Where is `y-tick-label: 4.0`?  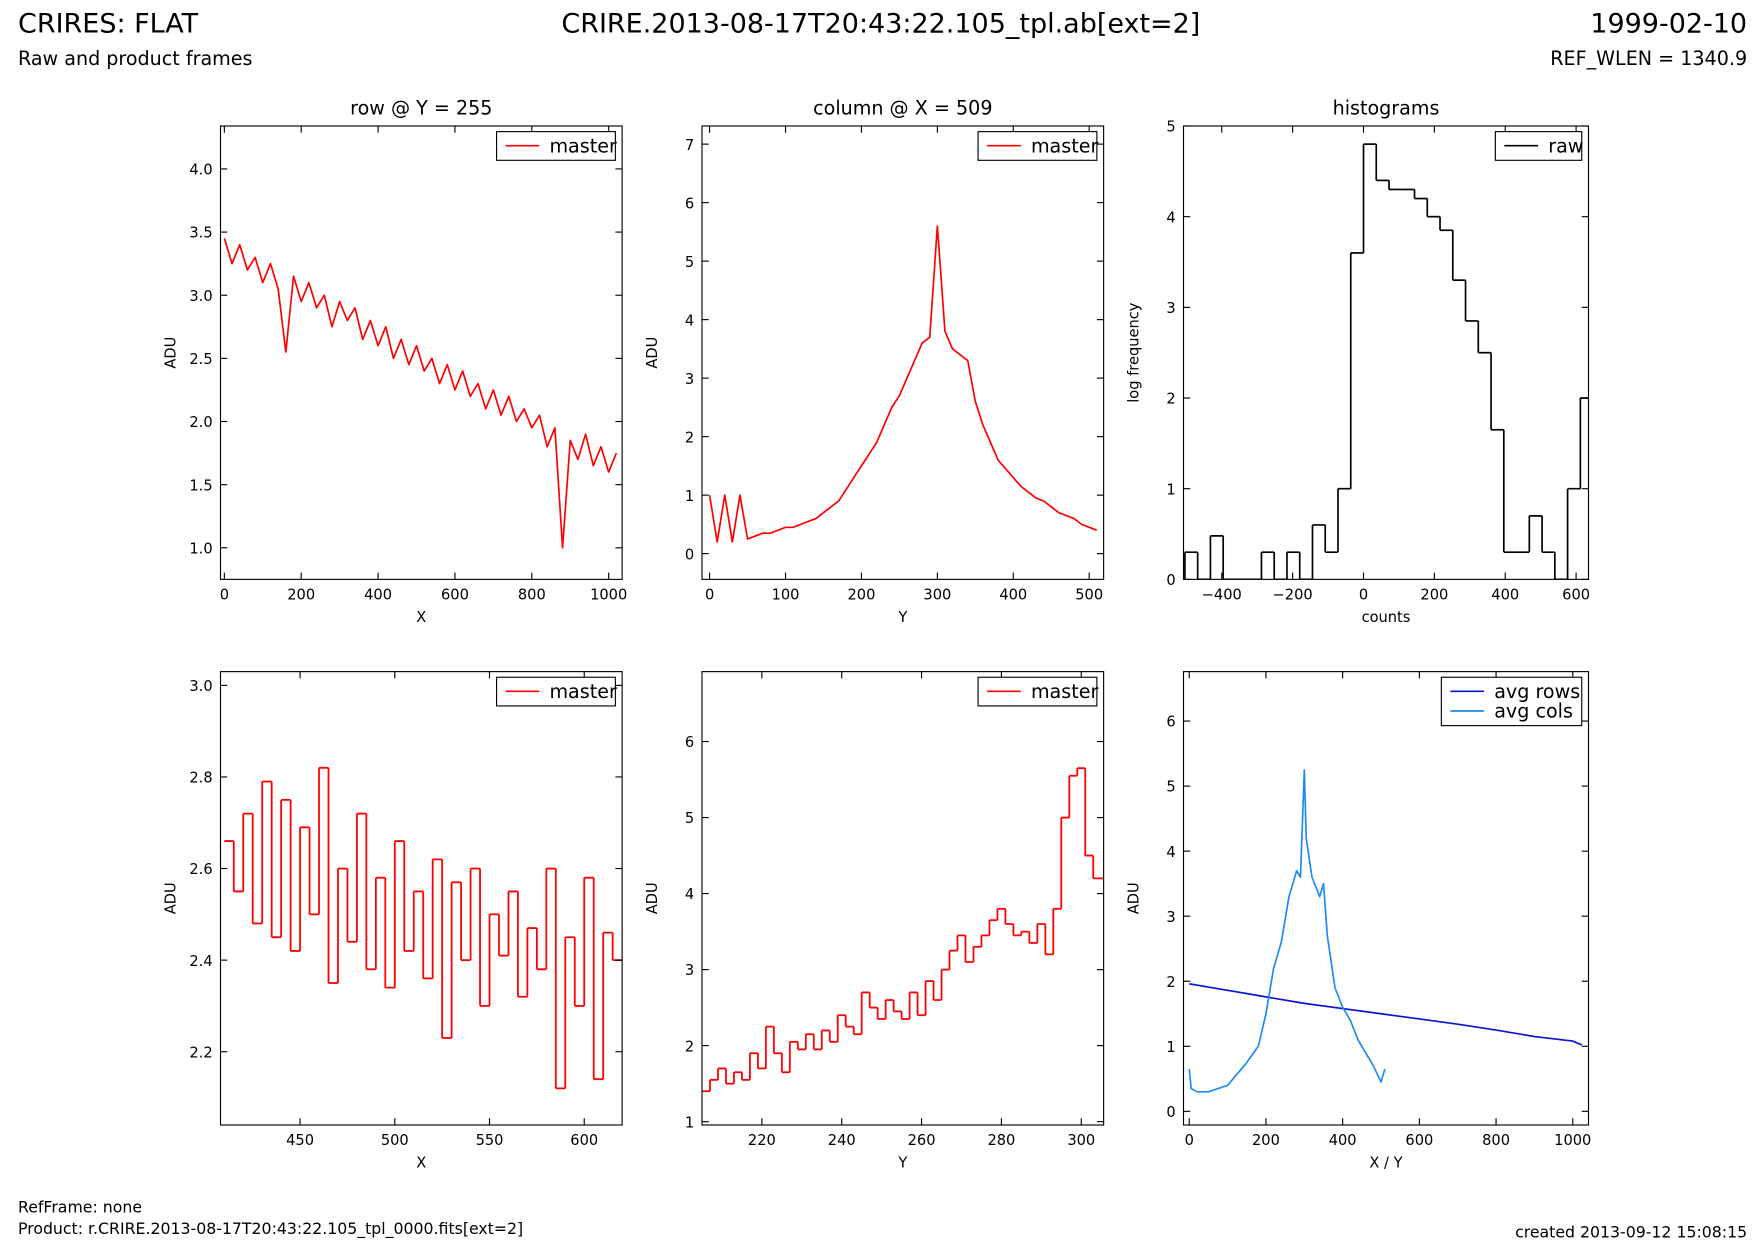 y-tick-label: 4.0 is located at coordinates (200, 170).